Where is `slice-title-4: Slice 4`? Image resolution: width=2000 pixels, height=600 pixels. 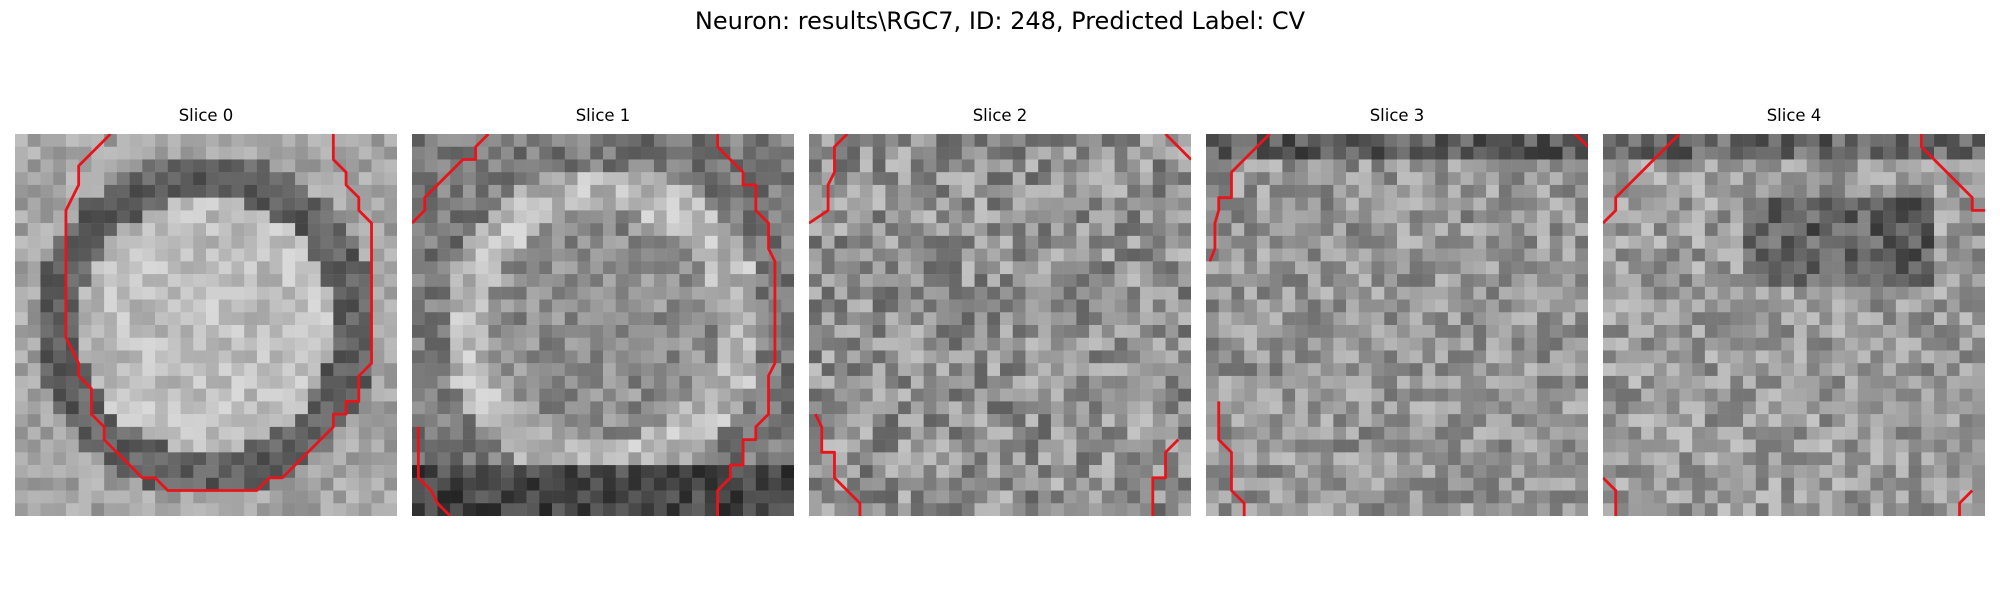
slice-title-4: Slice 4 is located at coordinates (1794, 115).